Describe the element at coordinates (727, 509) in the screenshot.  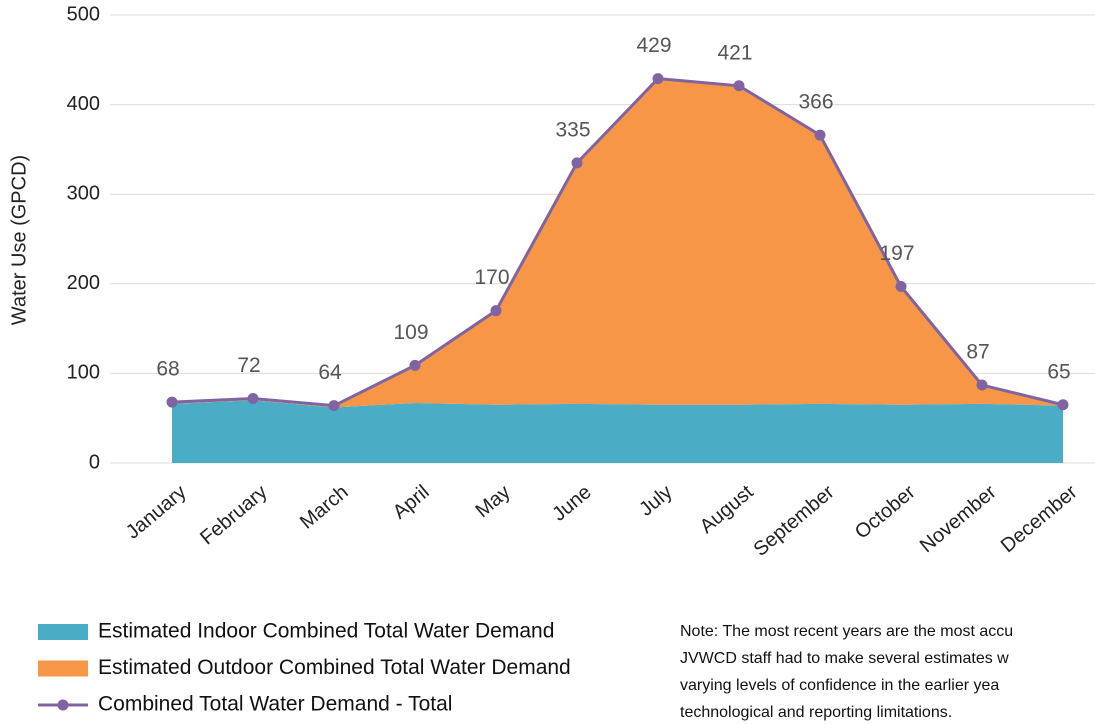
I see `x-tick-label: August` at that location.